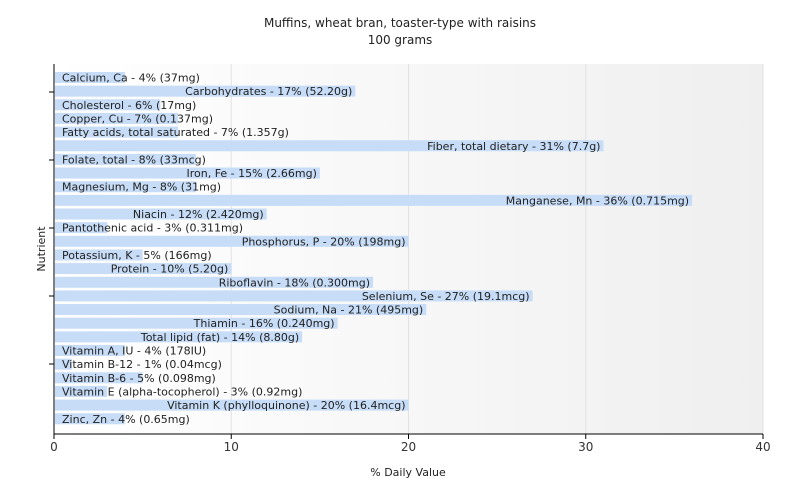  Describe the element at coordinates (597, 200) in the screenshot. I see `bar-label: Manganese, Mn - 36% (0.715mg)` at that location.